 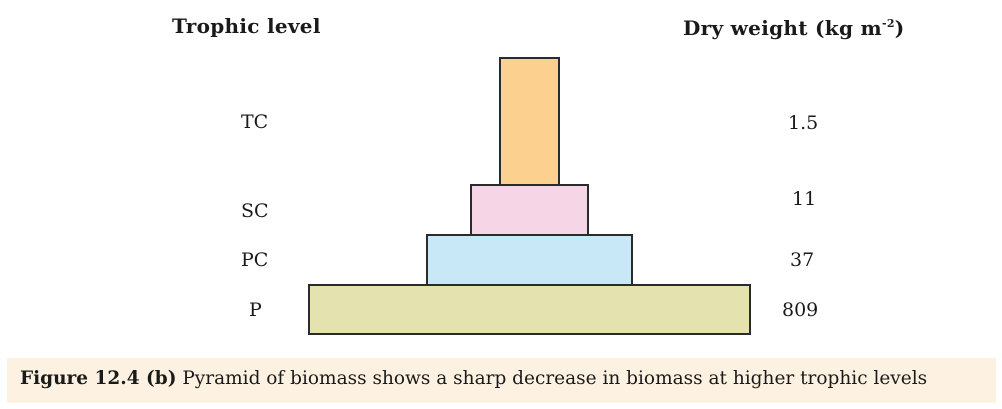 What do you see at coordinates (803, 123) in the screenshot?
I see `level-value-tc: 1.5` at bounding box center [803, 123].